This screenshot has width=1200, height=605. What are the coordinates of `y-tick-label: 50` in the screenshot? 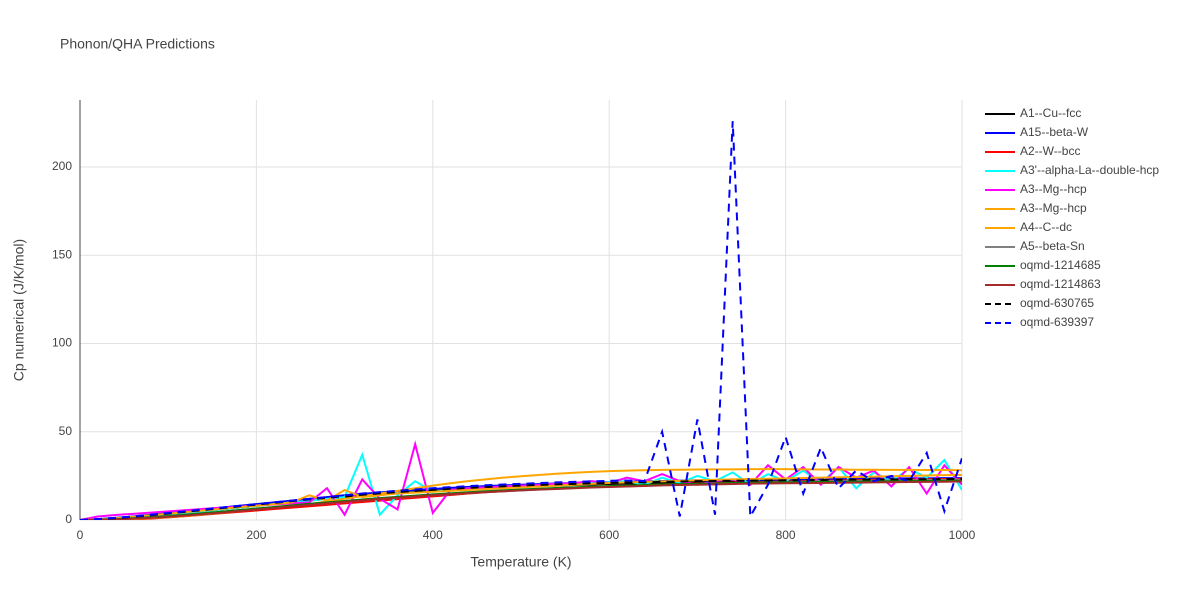 It's located at (66, 431).